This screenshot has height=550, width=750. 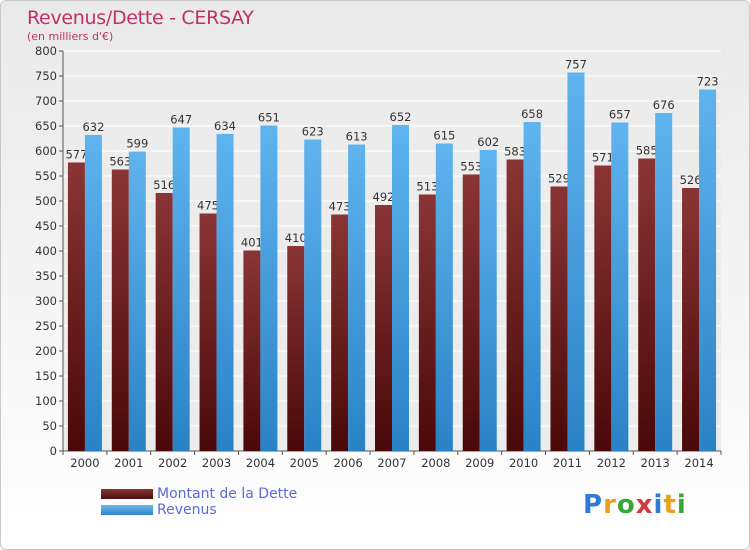 What do you see at coordinates (664, 105) in the screenshot?
I see `data-label-revenus: 676` at bounding box center [664, 105].